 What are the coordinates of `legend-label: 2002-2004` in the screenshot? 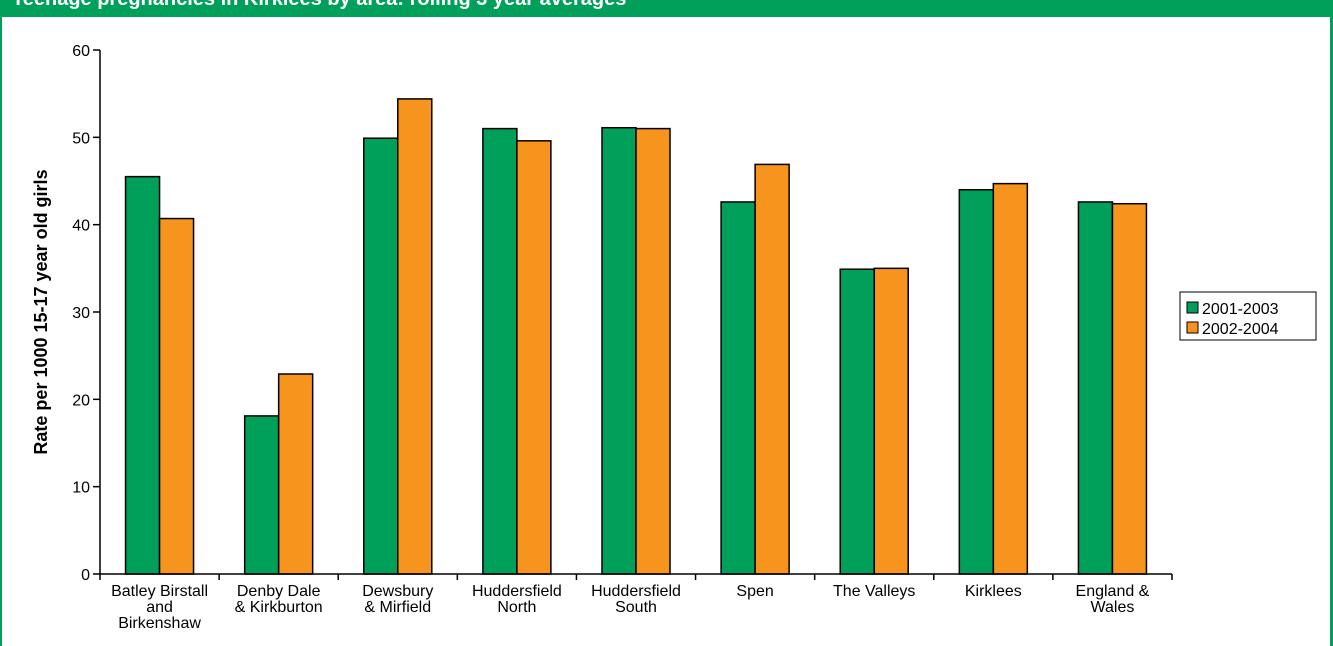 It's located at (1240, 329).